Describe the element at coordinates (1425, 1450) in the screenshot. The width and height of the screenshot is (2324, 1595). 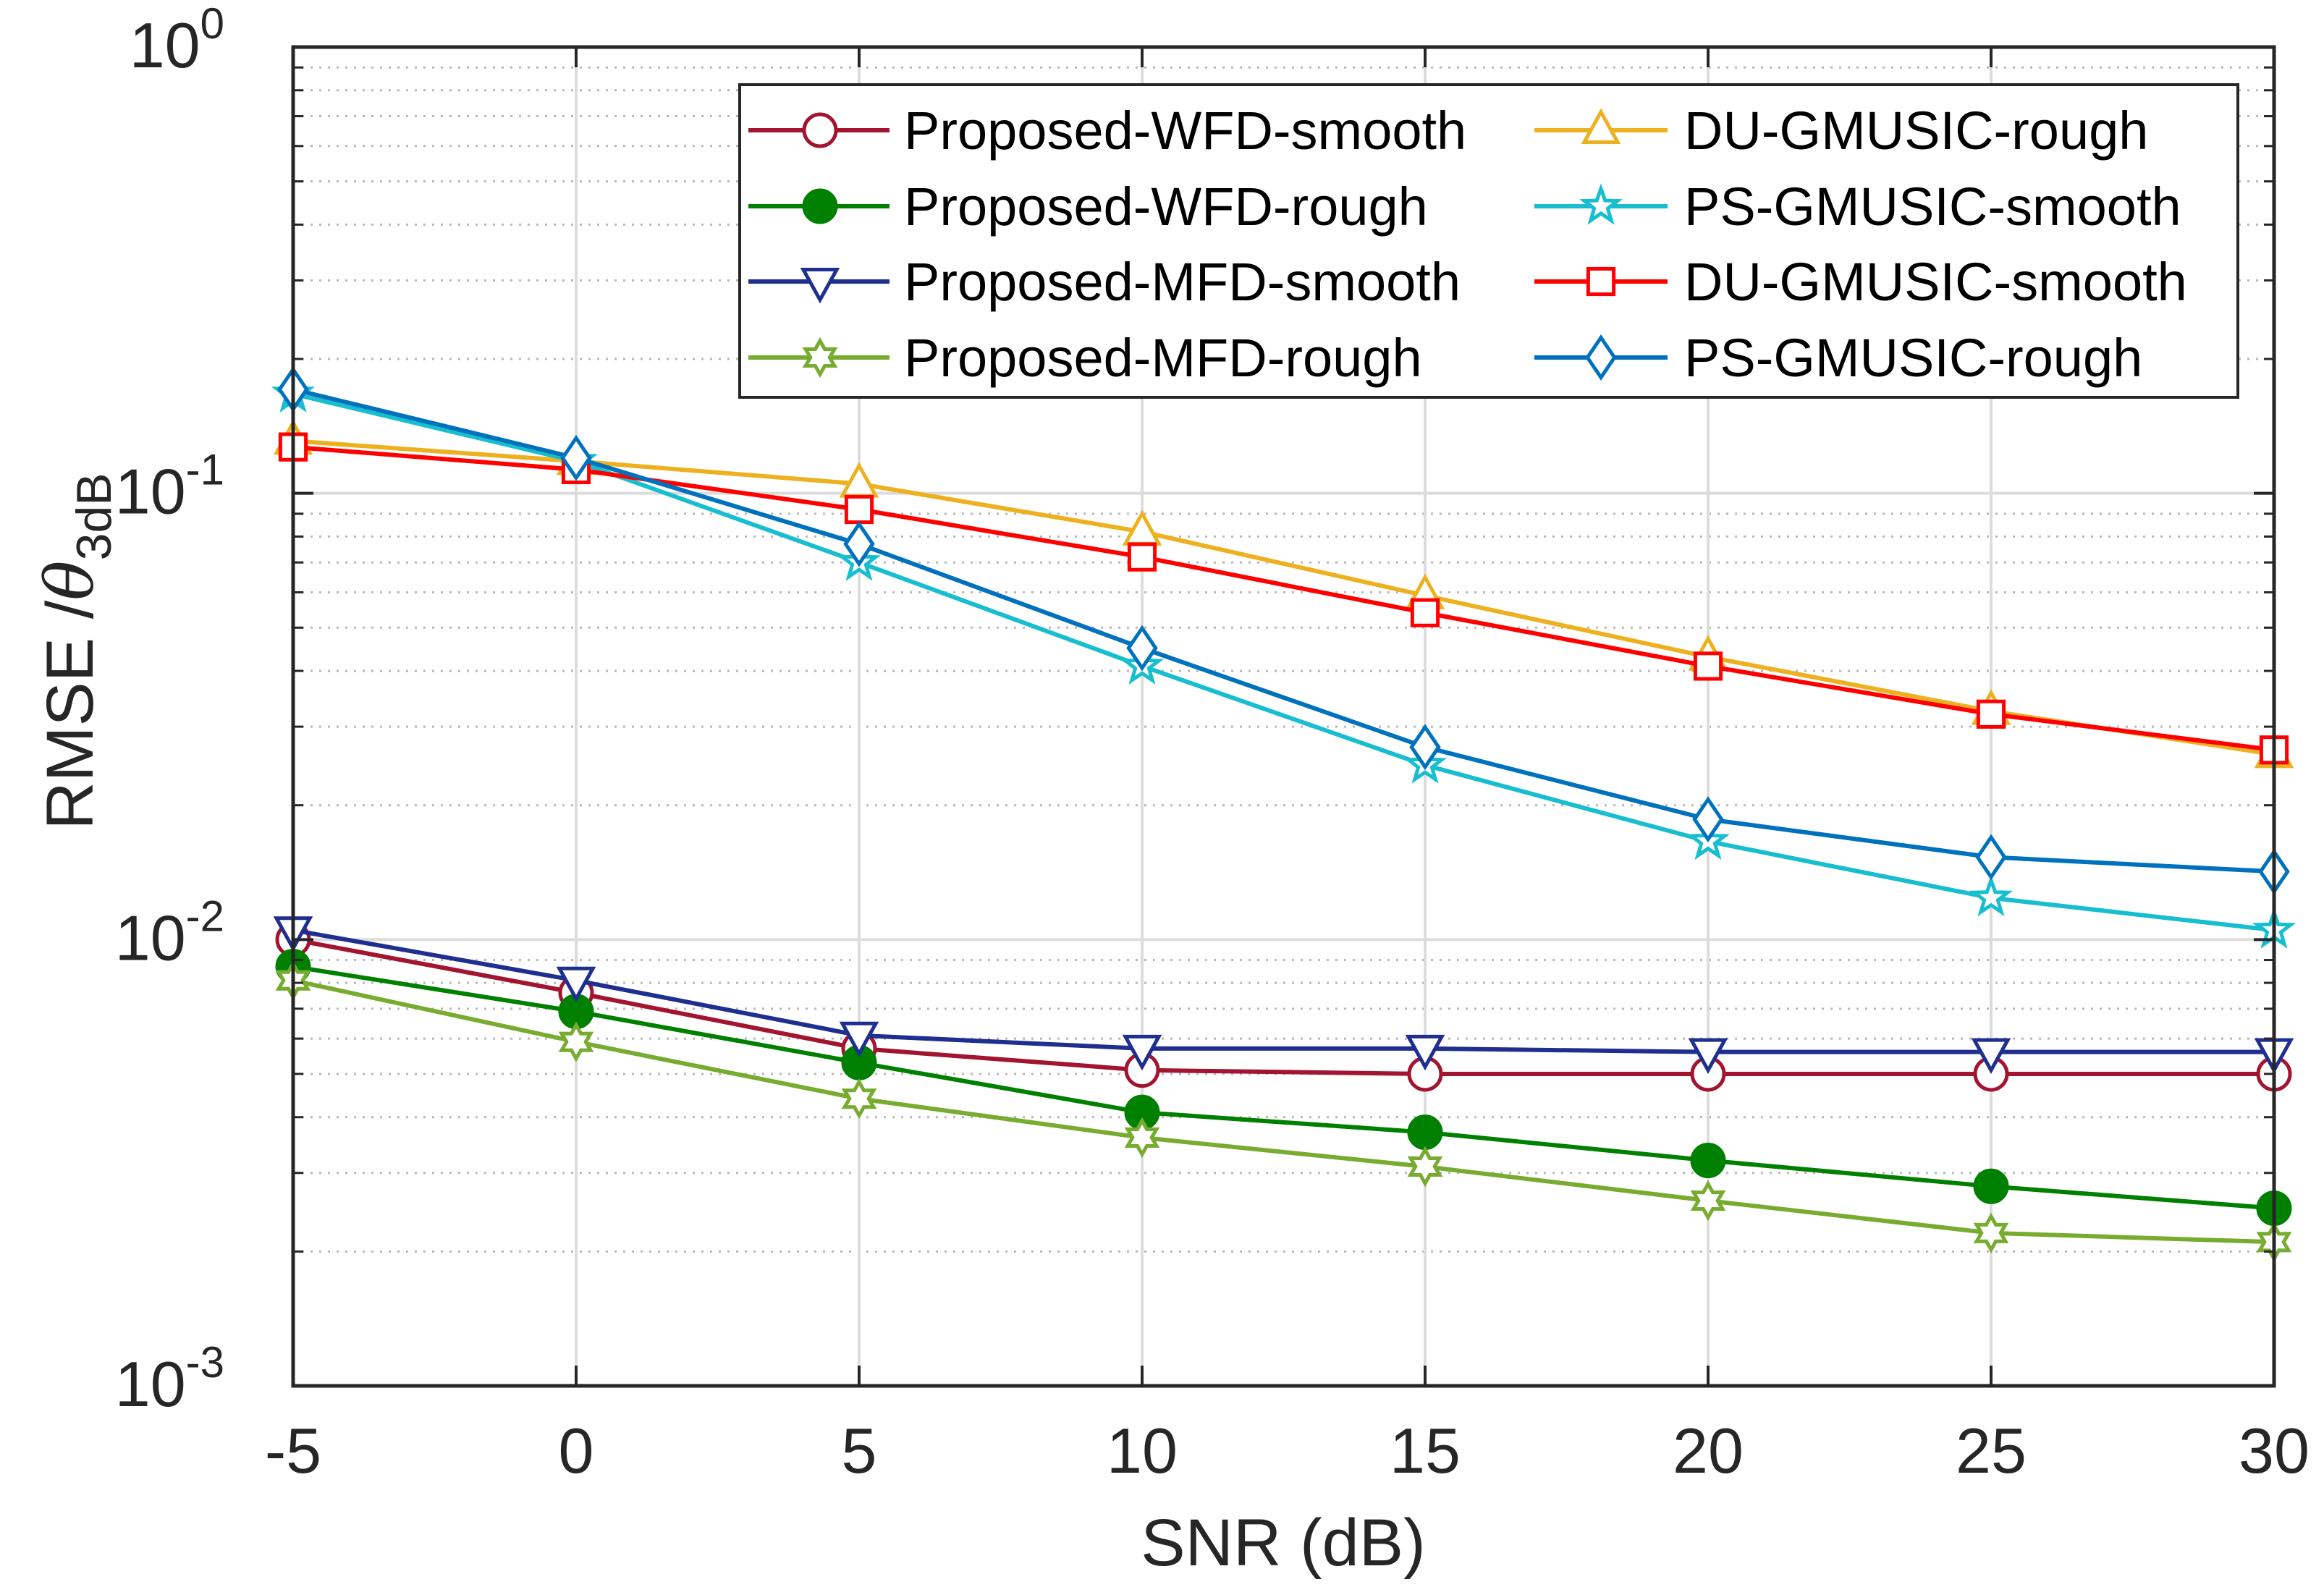
I see `x-tick-label: 15` at that location.